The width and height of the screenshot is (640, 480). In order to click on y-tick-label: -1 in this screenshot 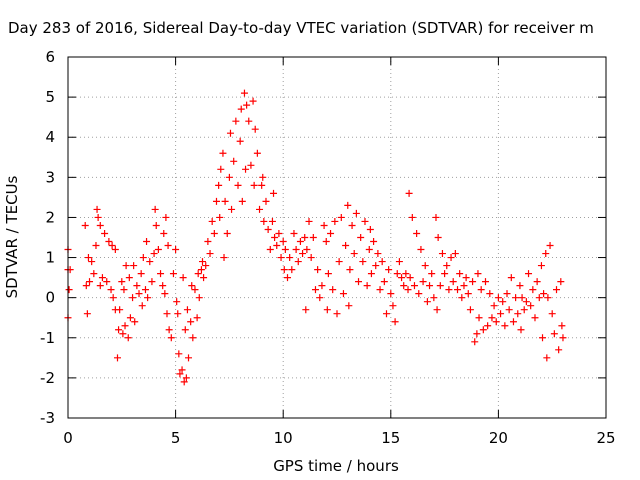, I will do `click(47, 338)`.